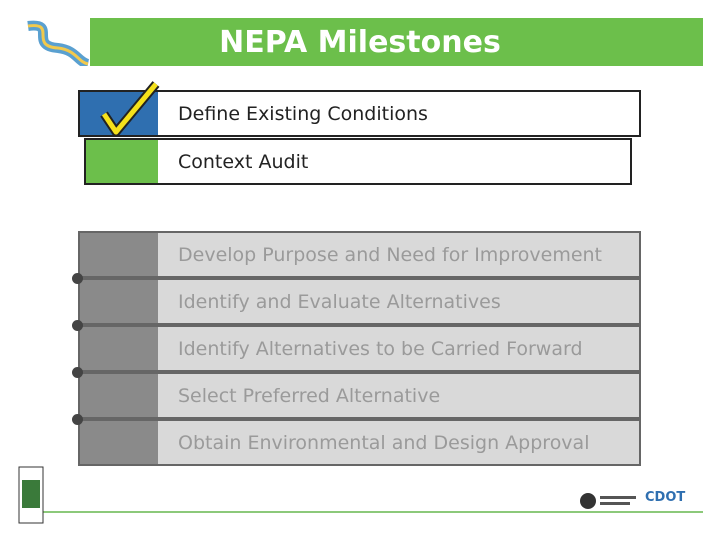 The width and height of the screenshot is (720, 540). Describe the element at coordinates (390, 254) in the screenshot. I see `milestone-label: Develop Purpose and Need for Improvement` at that location.